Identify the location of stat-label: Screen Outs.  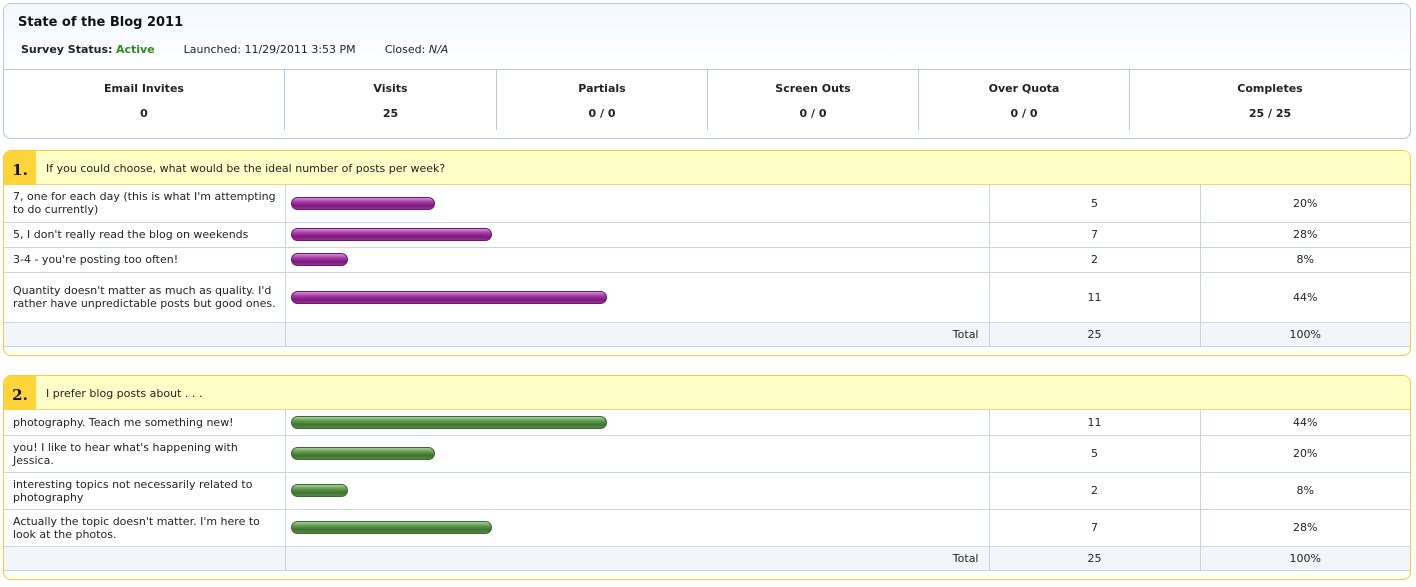
(813, 88).